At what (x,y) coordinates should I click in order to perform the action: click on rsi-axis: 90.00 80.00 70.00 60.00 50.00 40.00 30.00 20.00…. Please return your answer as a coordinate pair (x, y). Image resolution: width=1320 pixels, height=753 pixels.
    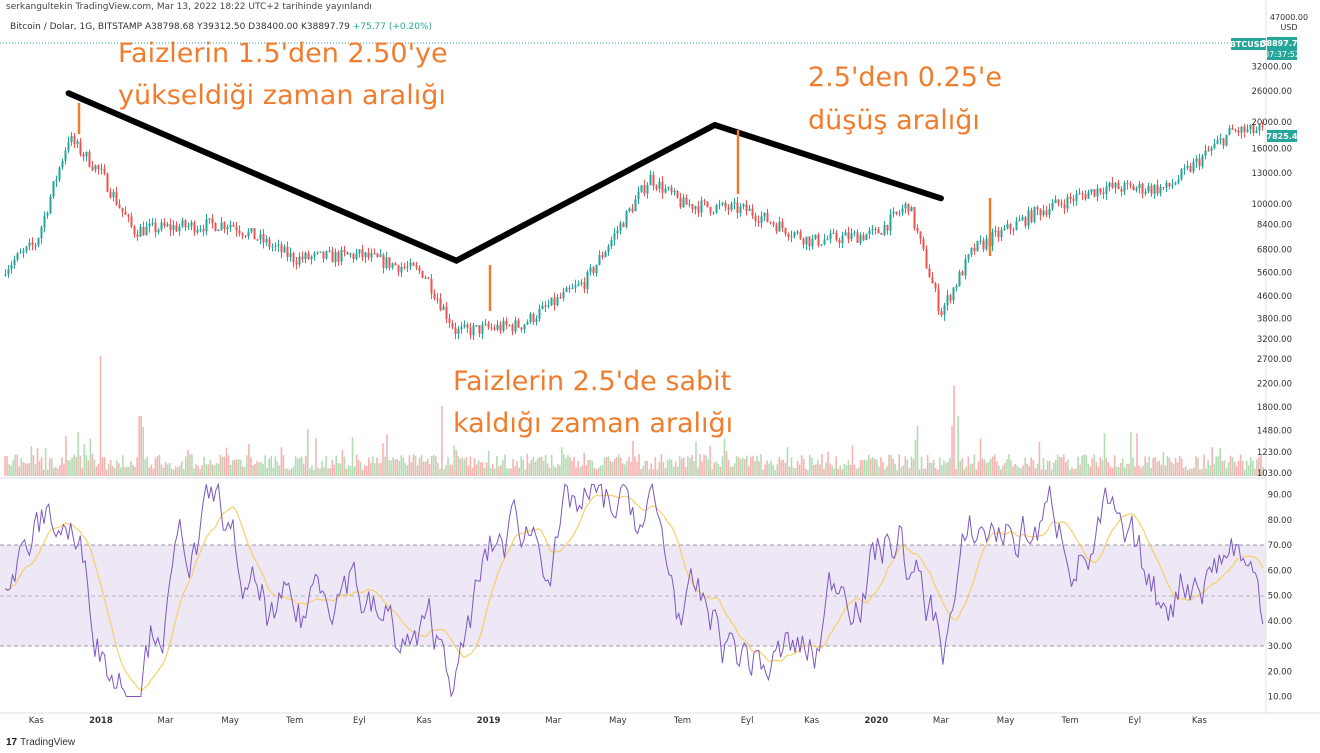
    Looking at the image, I should click on (1280, 597).